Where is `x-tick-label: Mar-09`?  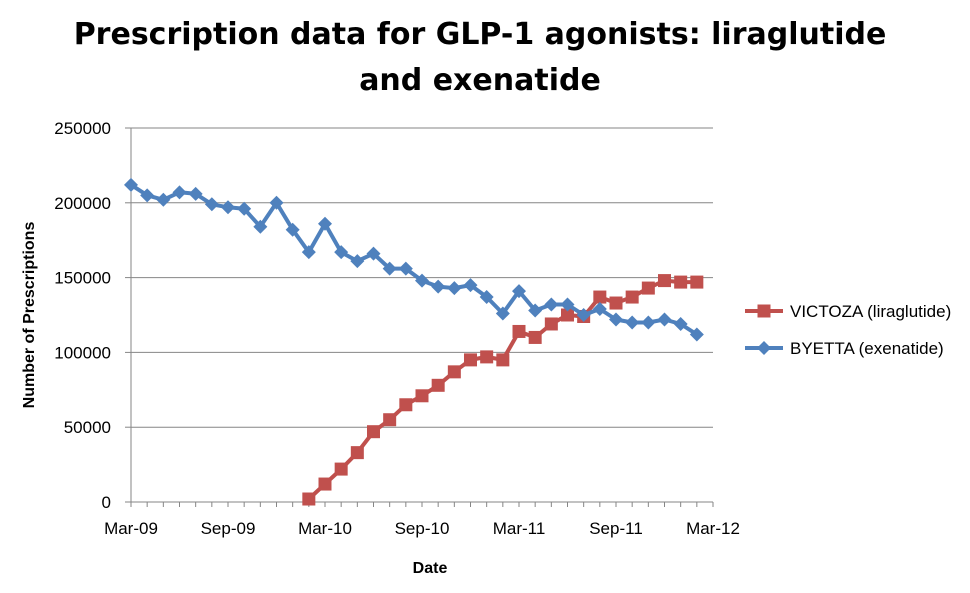
x-tick-label: Mar-09 is located at coordinates (131, 528).